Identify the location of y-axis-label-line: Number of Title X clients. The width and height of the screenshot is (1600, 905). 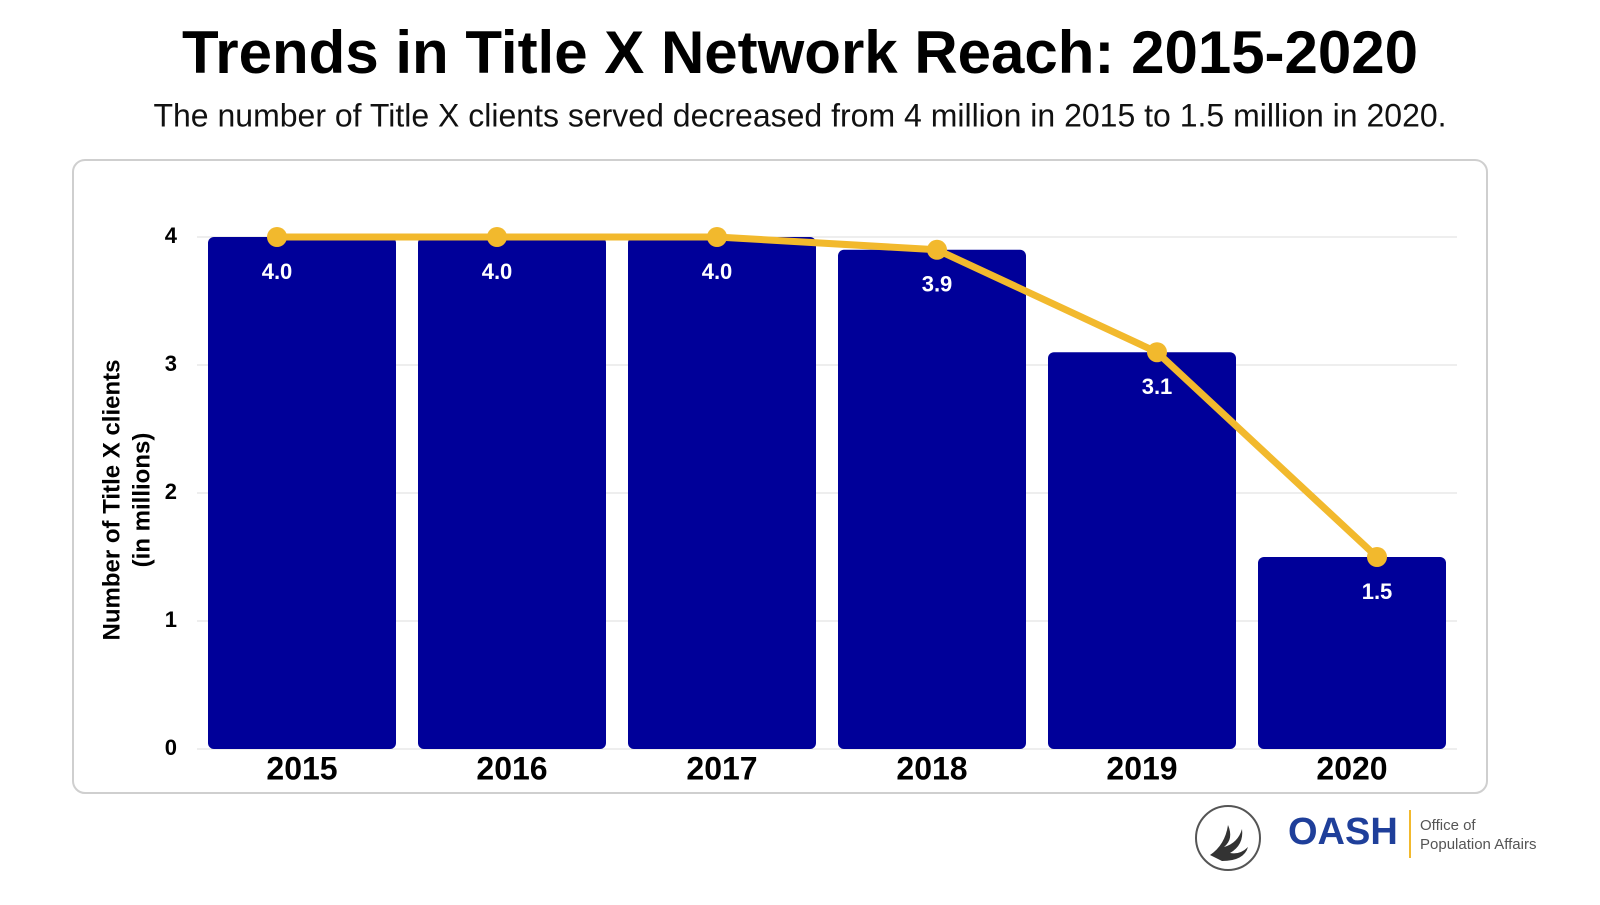
(111, 500).